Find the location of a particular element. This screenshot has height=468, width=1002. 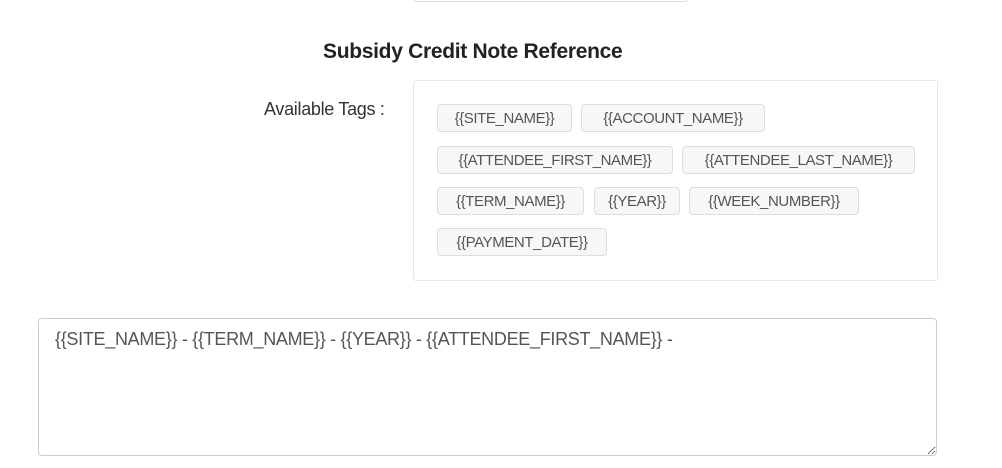

tag-payment-date: {{PAYMENT_DATE}} is located at coordinates (522, 242).